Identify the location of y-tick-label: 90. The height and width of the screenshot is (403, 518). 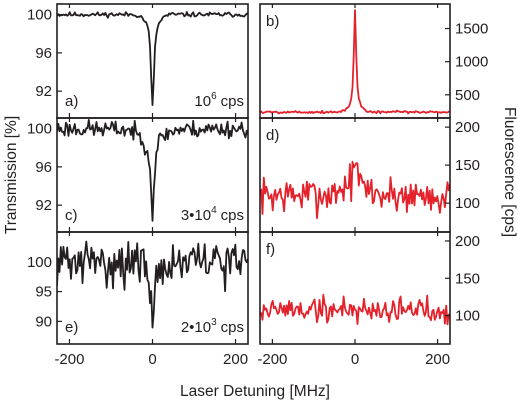
(43, 321).